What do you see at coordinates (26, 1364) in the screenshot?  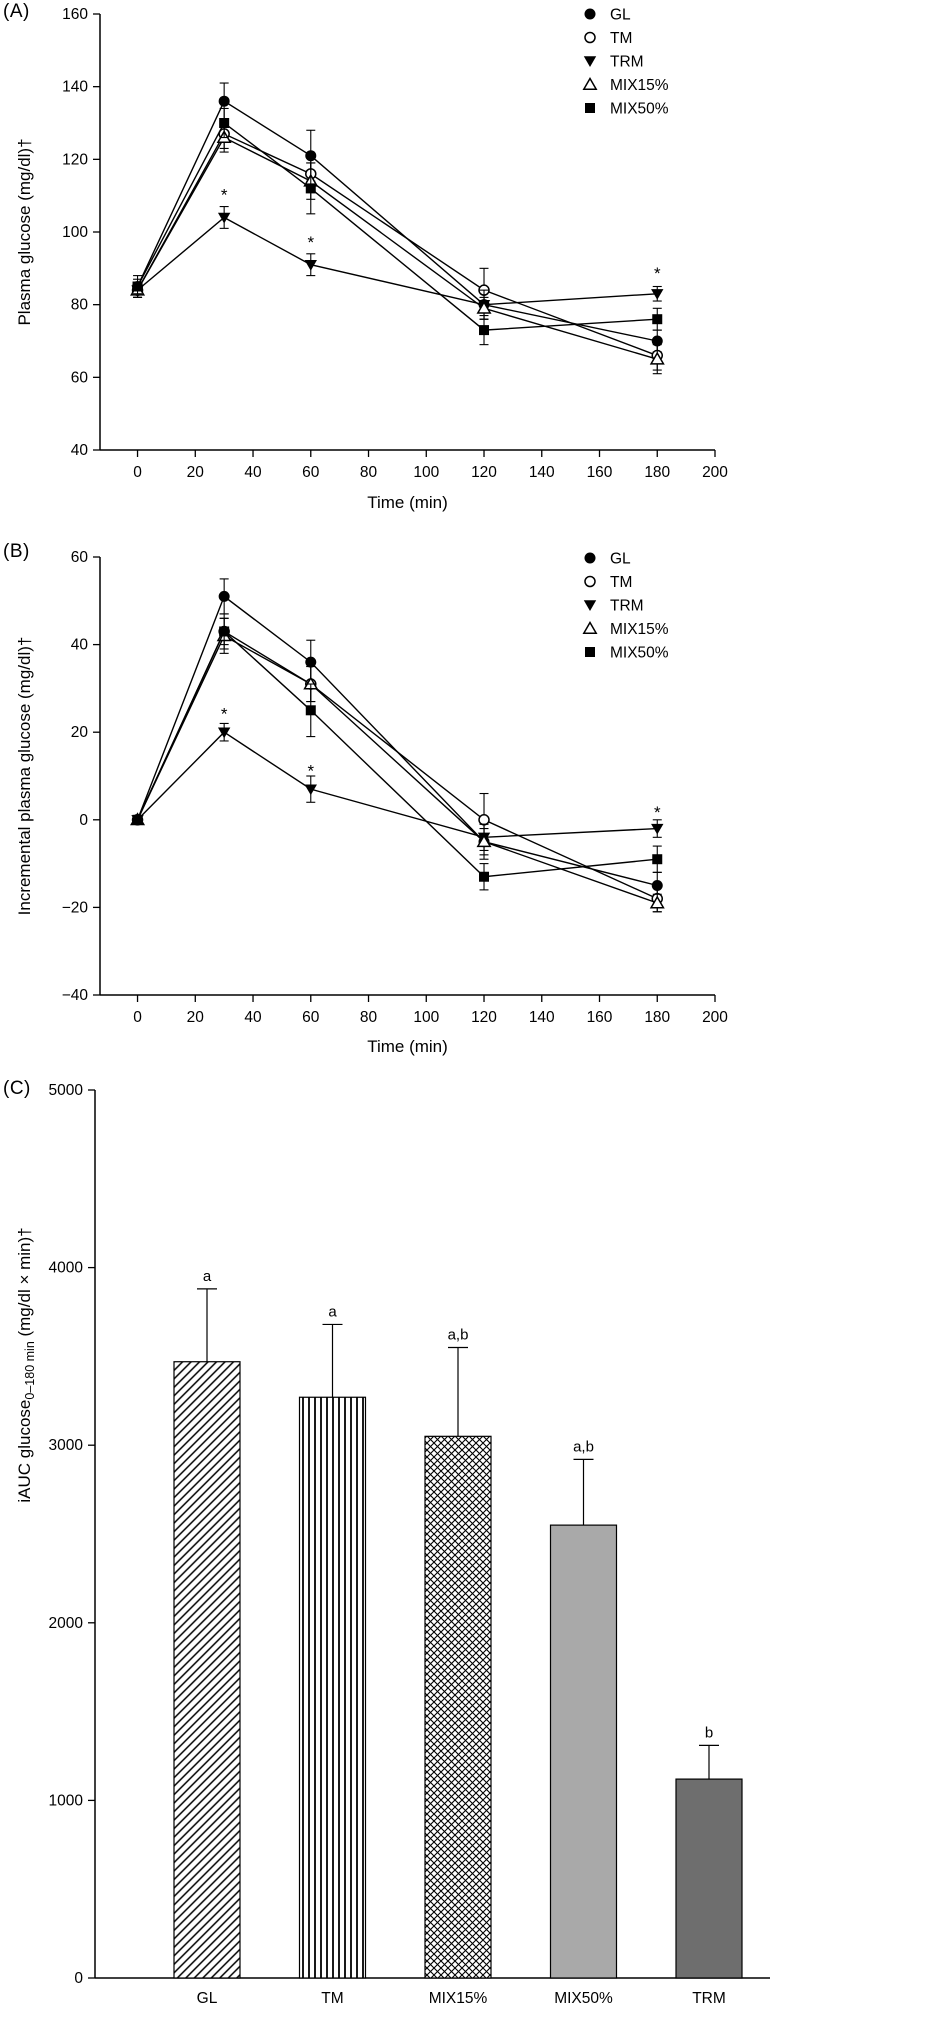 I see `y-axis-title: iAUC glucose0–180 min (mg/dl × min)†` at bounding box center [26, 1364].